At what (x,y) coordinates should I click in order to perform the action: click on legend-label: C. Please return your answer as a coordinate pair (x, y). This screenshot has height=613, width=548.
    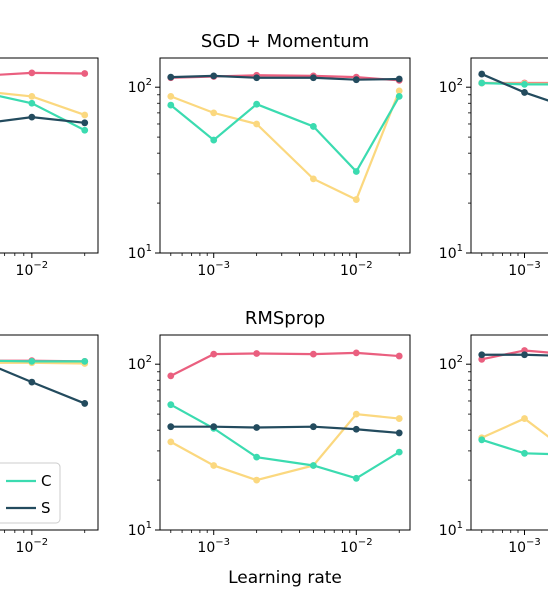
    Looking at the image, I should click on (46, 481).